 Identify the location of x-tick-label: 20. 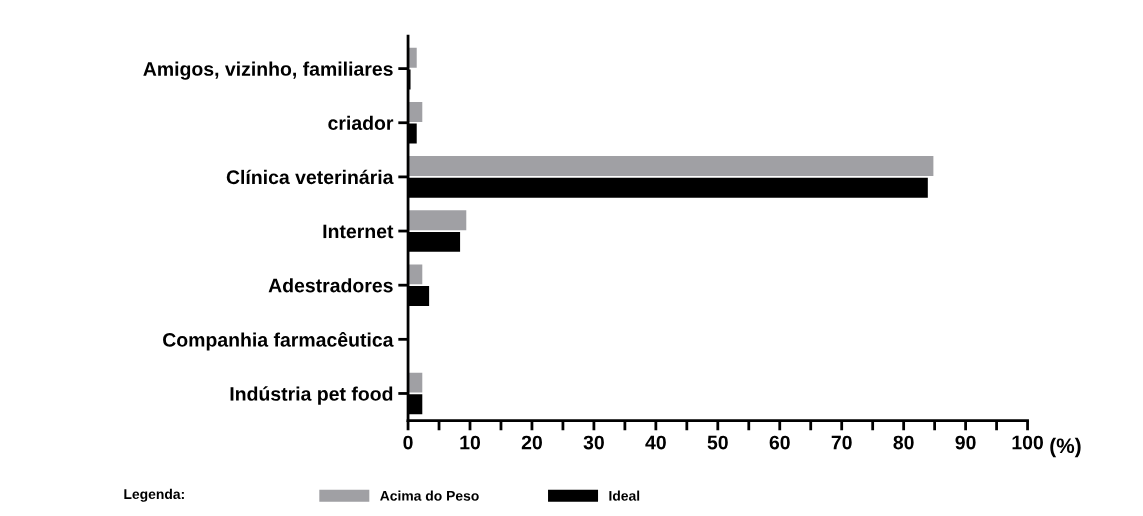
(531, 442).